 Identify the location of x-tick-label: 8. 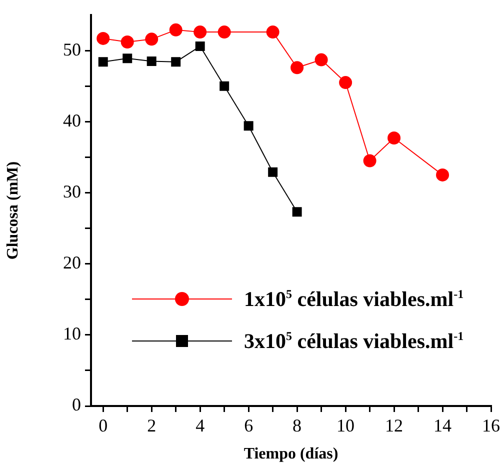
(297, 426).